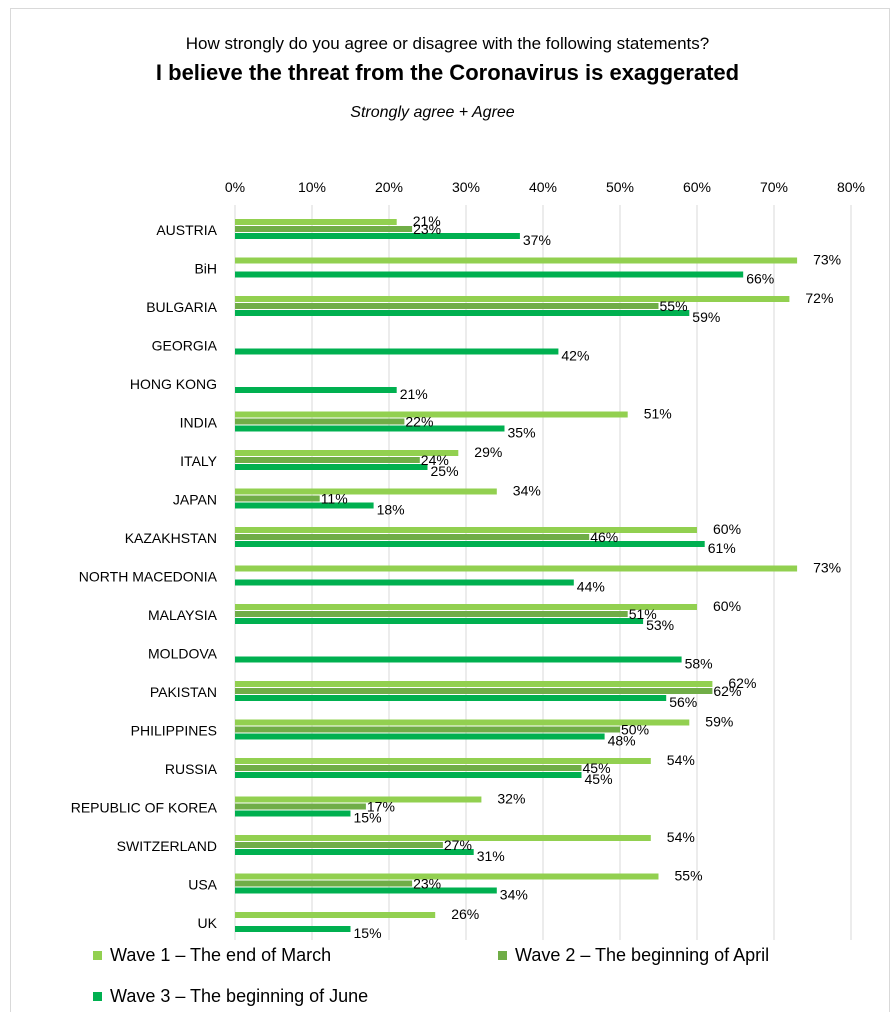 This screenshot has height=1012, width=895. What do you see at coordinates (174, 731) in the screenshot?
I see `category-label: PHILIPPINES` at bounding box center [174, 731].